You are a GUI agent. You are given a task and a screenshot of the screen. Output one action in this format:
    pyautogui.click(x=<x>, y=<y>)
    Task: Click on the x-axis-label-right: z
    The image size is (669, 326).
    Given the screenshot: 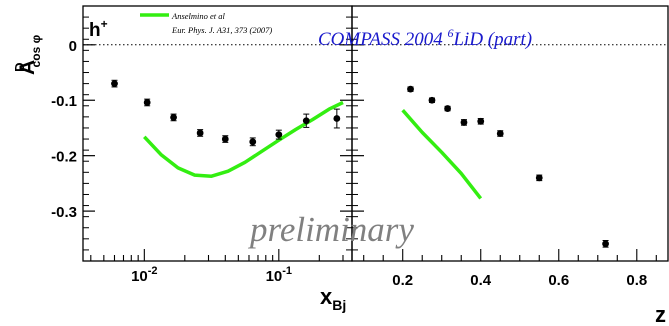 What is the action you would take?
    pyautogui.click(x=660, y=314)
    